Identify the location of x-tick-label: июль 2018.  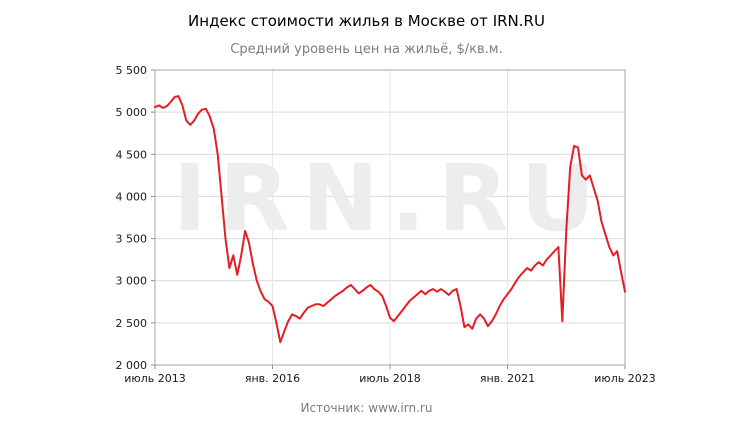
(389, 378).